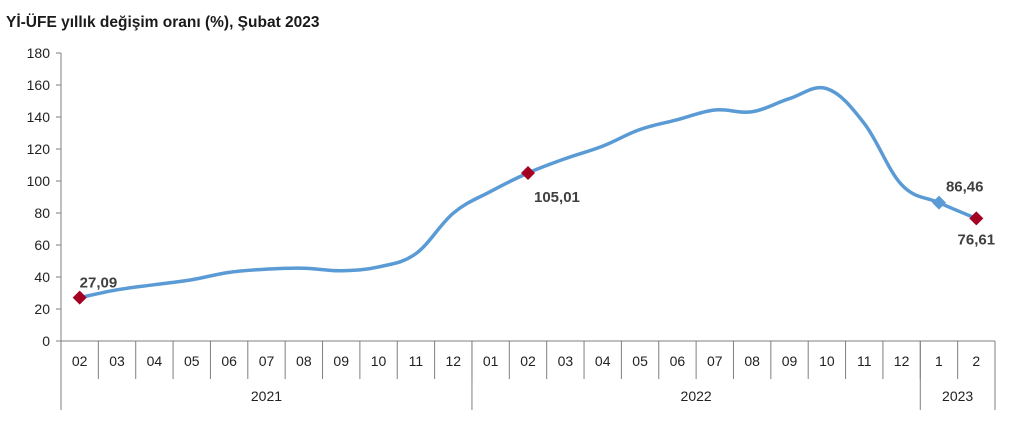 This screenshot has width=1024, height=428. What do you see at coordinates (957, 396) in the screenshot?
I see `year-label: 2023` at bounding box center [957, 396].